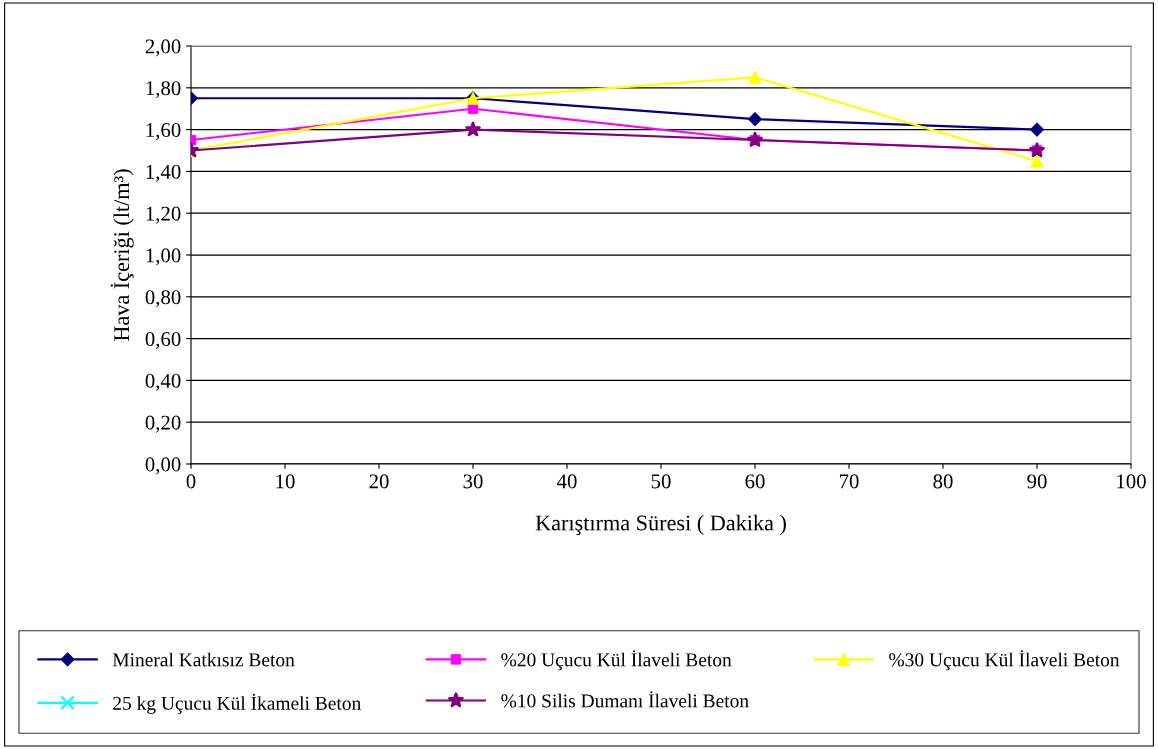  What do you see at coordinates (163, 424) in the screenshot?
I see `y-tick-label: 0,20` at bounding box center [163, 424].